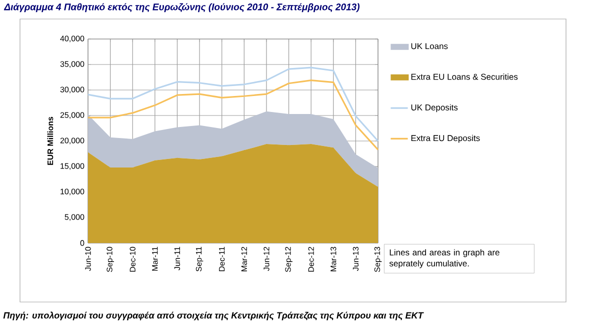  Describe the element at coordinates (445, 138) in the screenshot. I see `legend-label: Extra EU Deposits` at that location.